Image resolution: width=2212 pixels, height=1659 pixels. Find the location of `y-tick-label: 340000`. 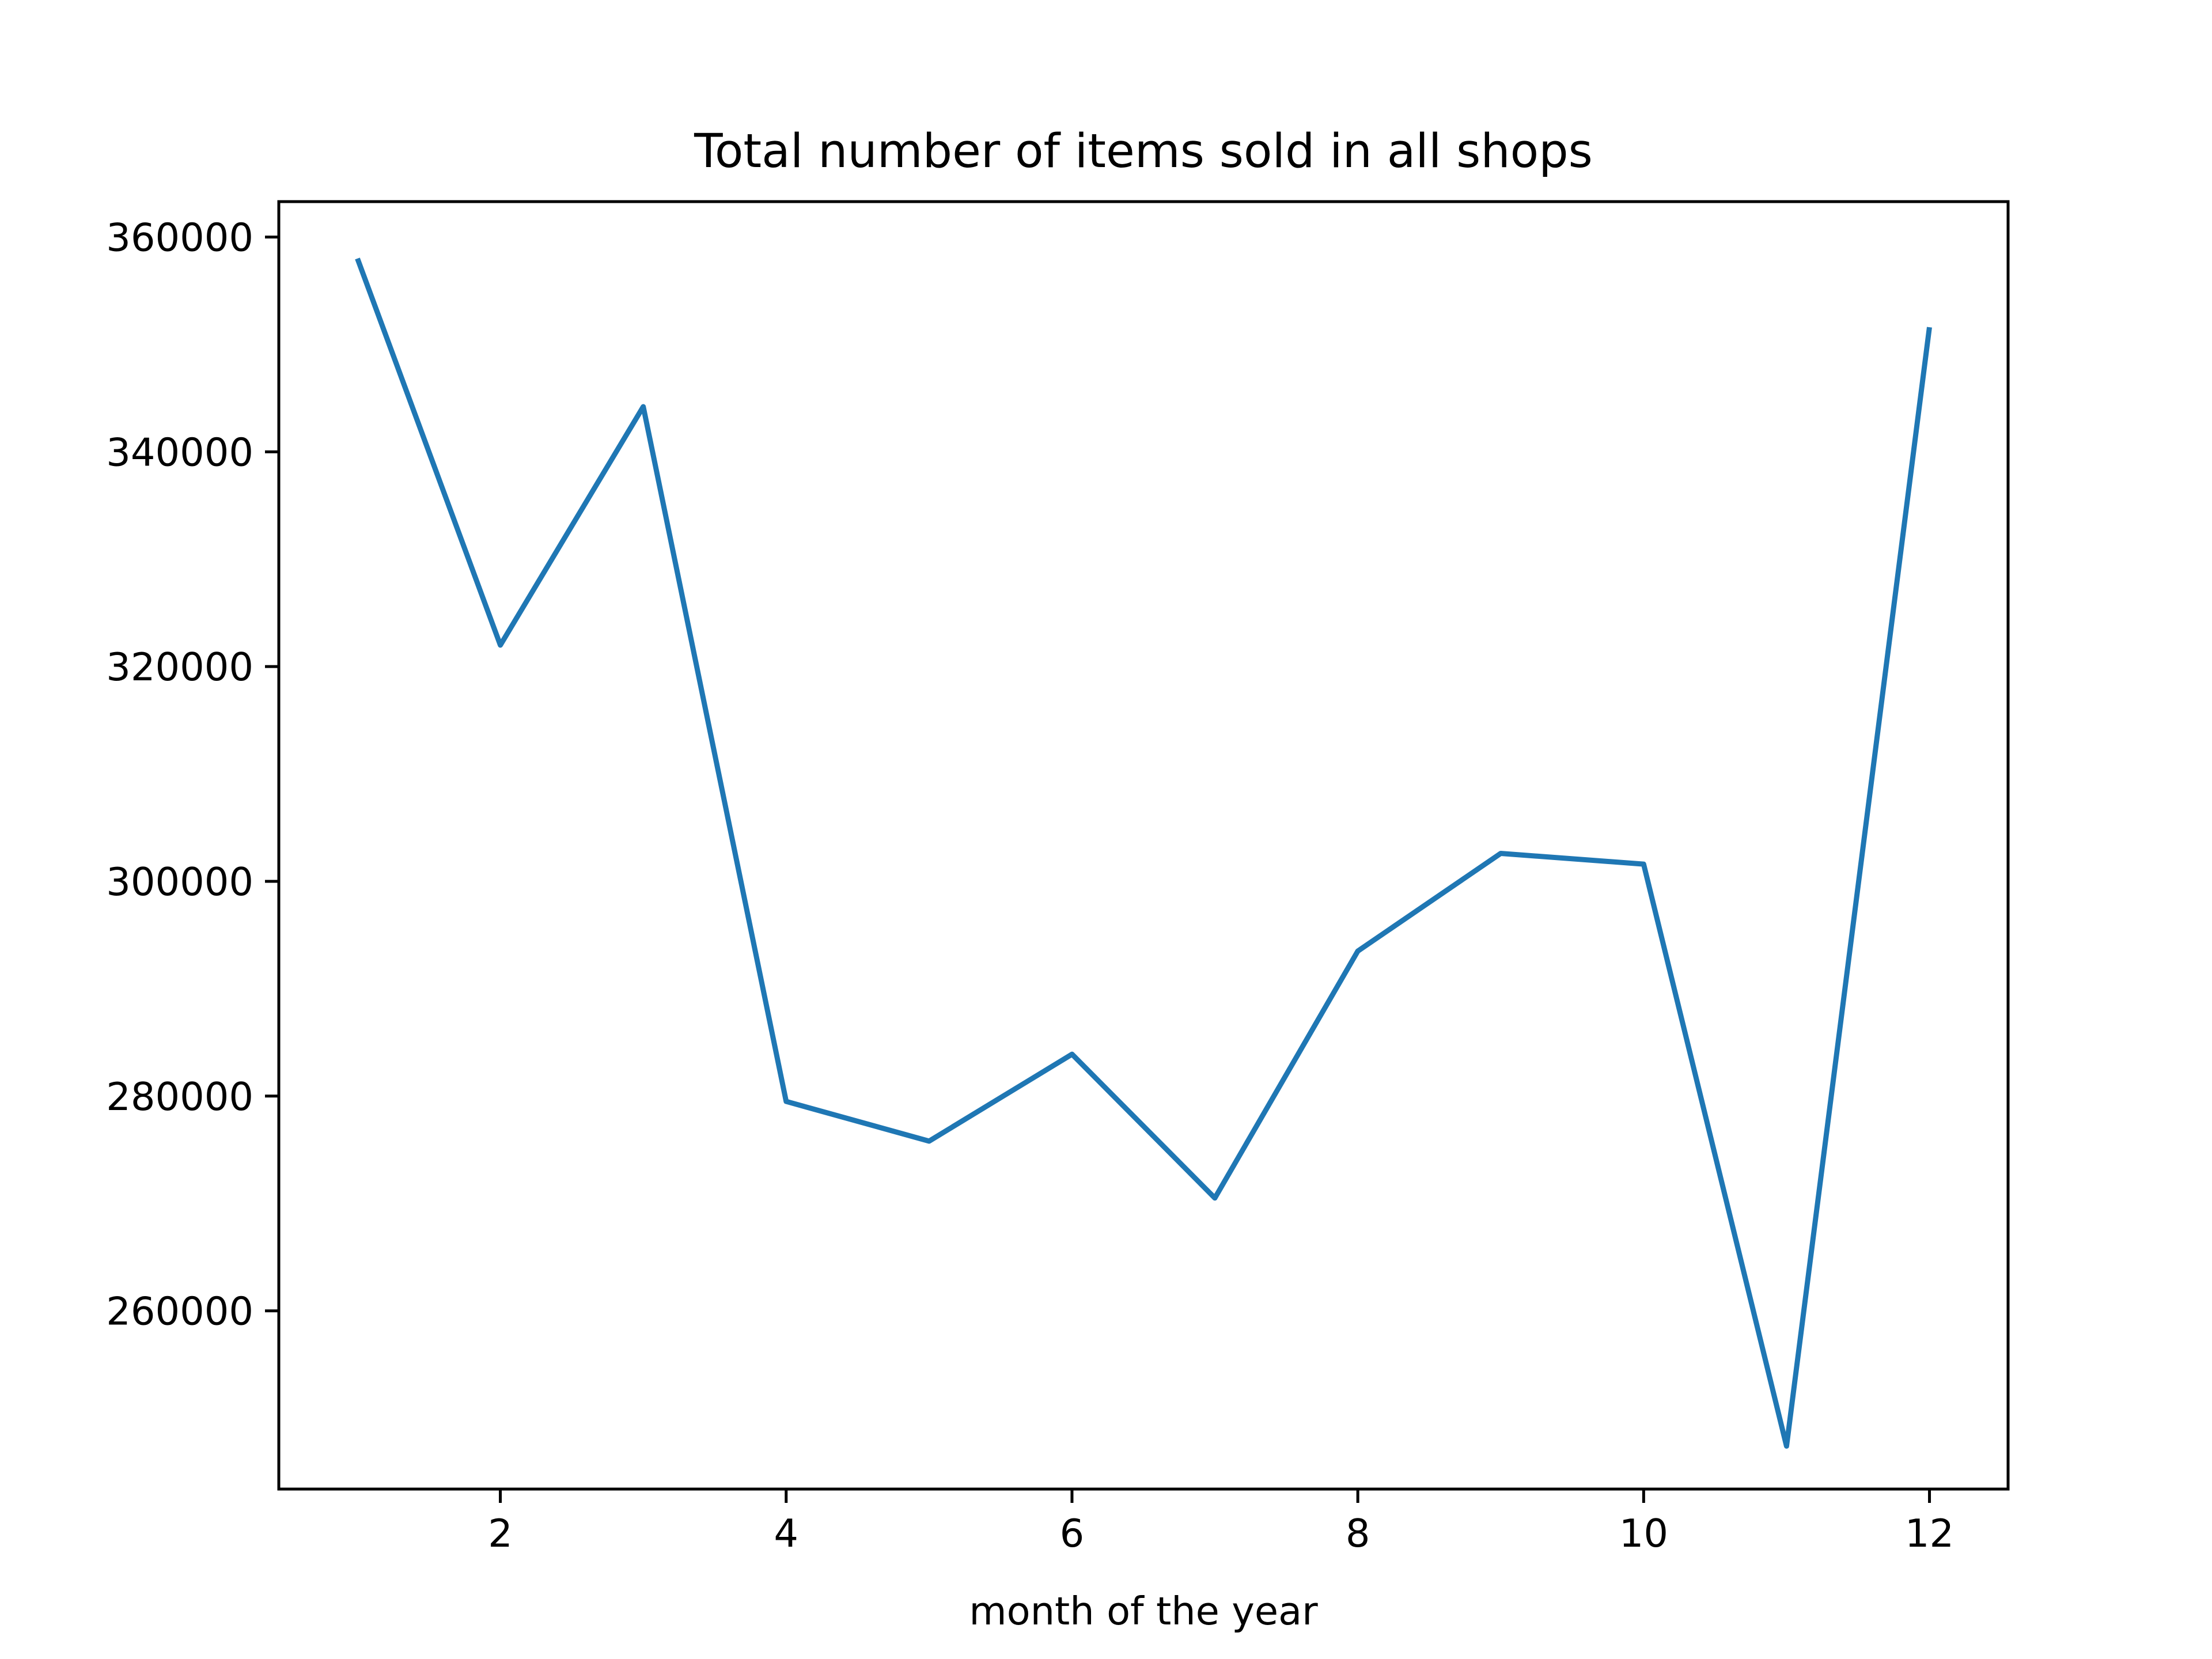

y-tick-label: 340000 is located at coordinates (179, 452).